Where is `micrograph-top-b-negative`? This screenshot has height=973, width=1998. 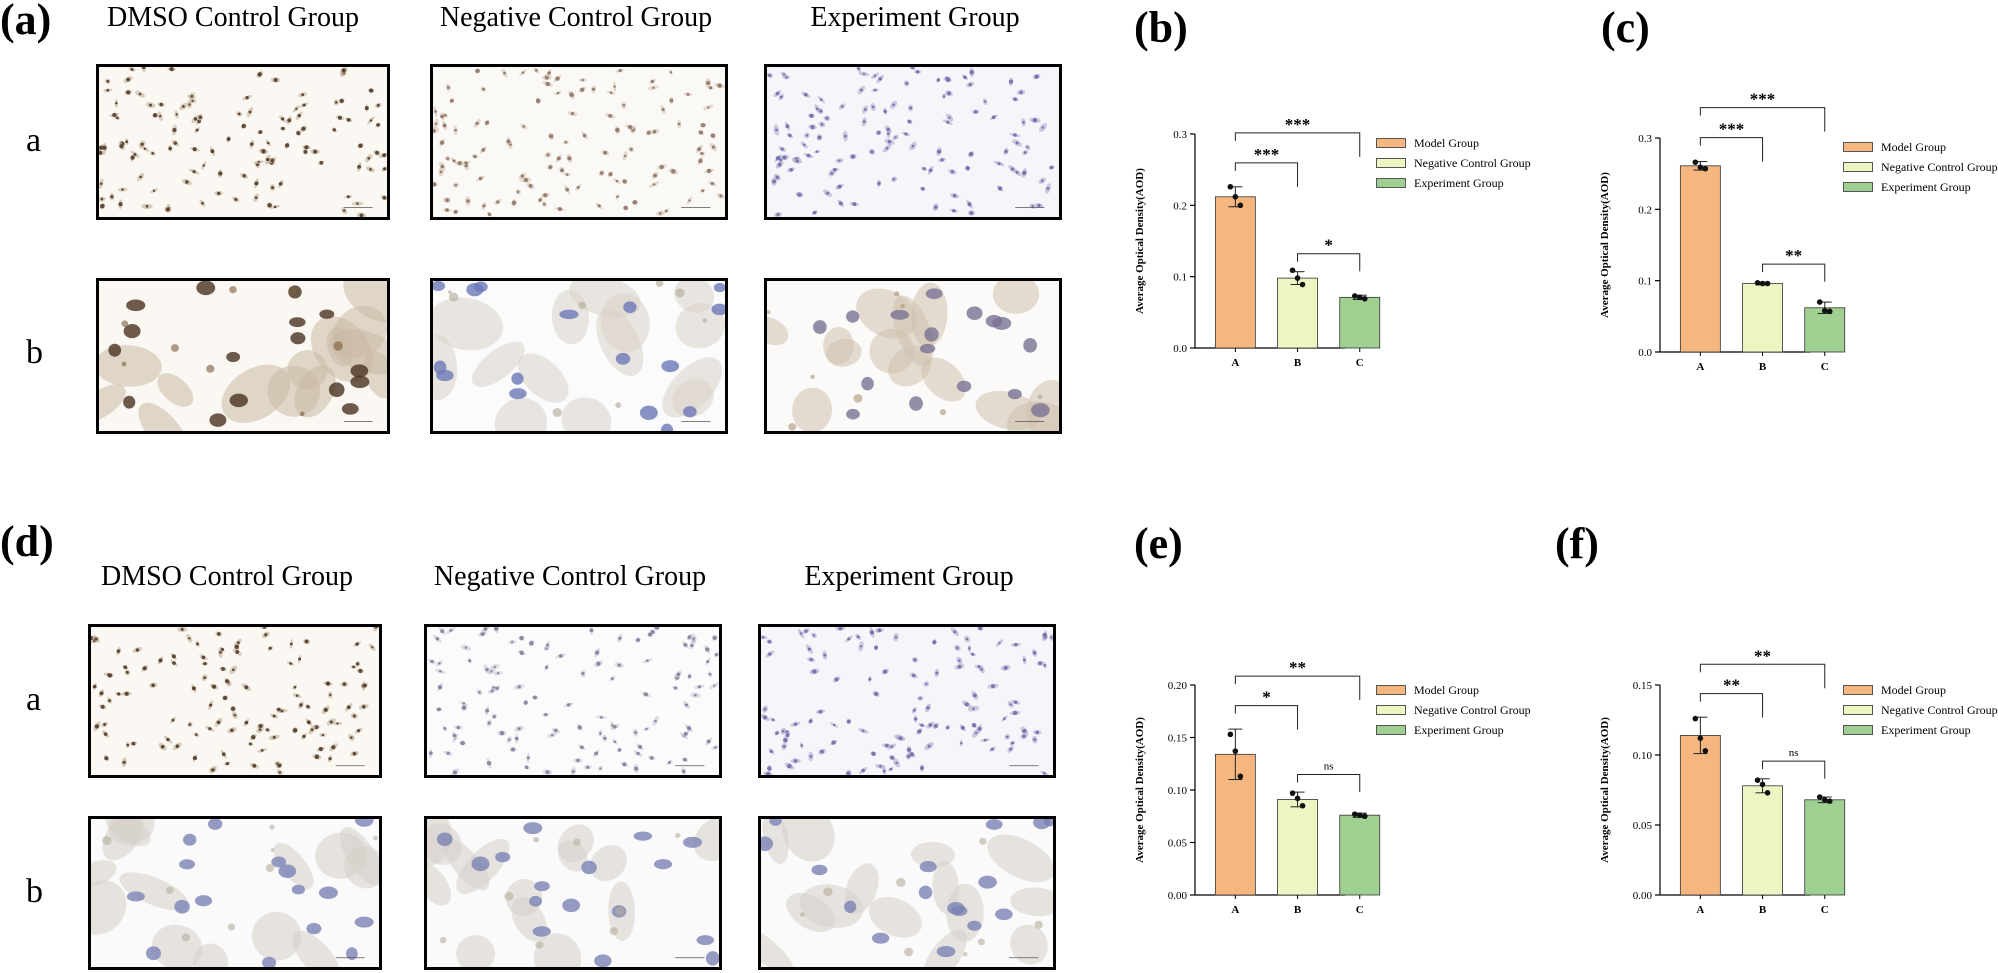 micrograph-top-b-negative is located at coordinates (579, 356).